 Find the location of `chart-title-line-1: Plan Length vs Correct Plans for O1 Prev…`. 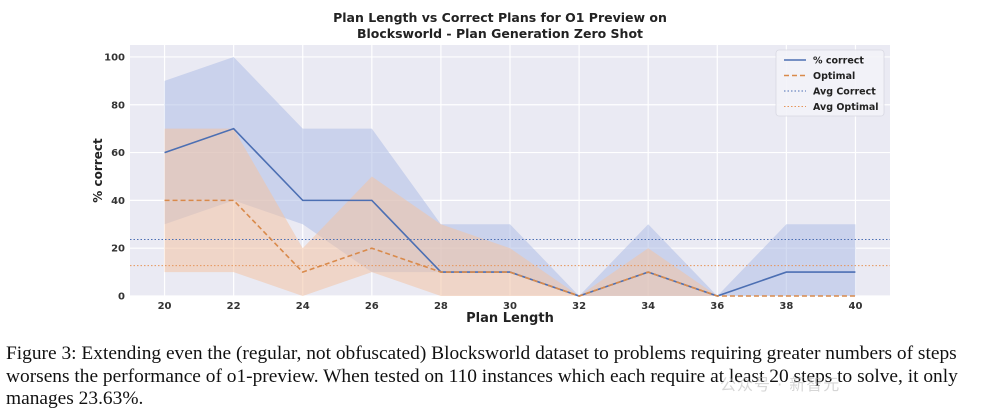

chart-title-line-1: Plan Length vs Correct Plans for O1 Prev… is located at coordinates (500, 17).